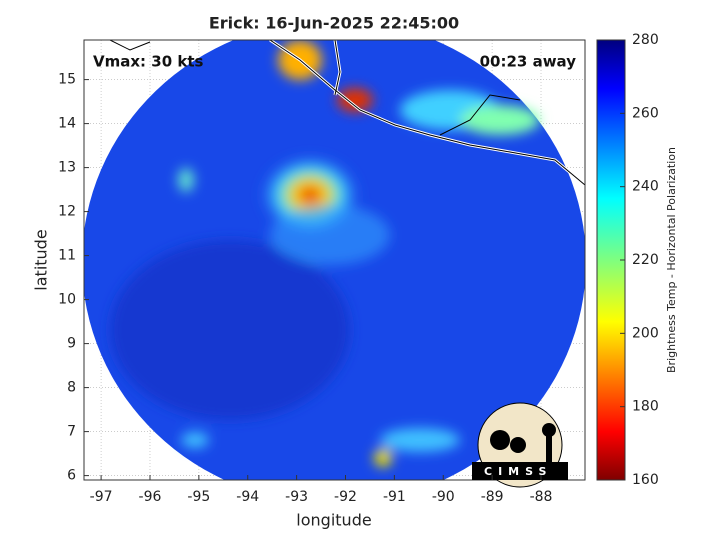 The width and height of the screenshot is (720, 544). What do you see at coordinates (492, 497) in the screenshot?
I see `x-tick-label: -89` at bounding box center [492, 497].